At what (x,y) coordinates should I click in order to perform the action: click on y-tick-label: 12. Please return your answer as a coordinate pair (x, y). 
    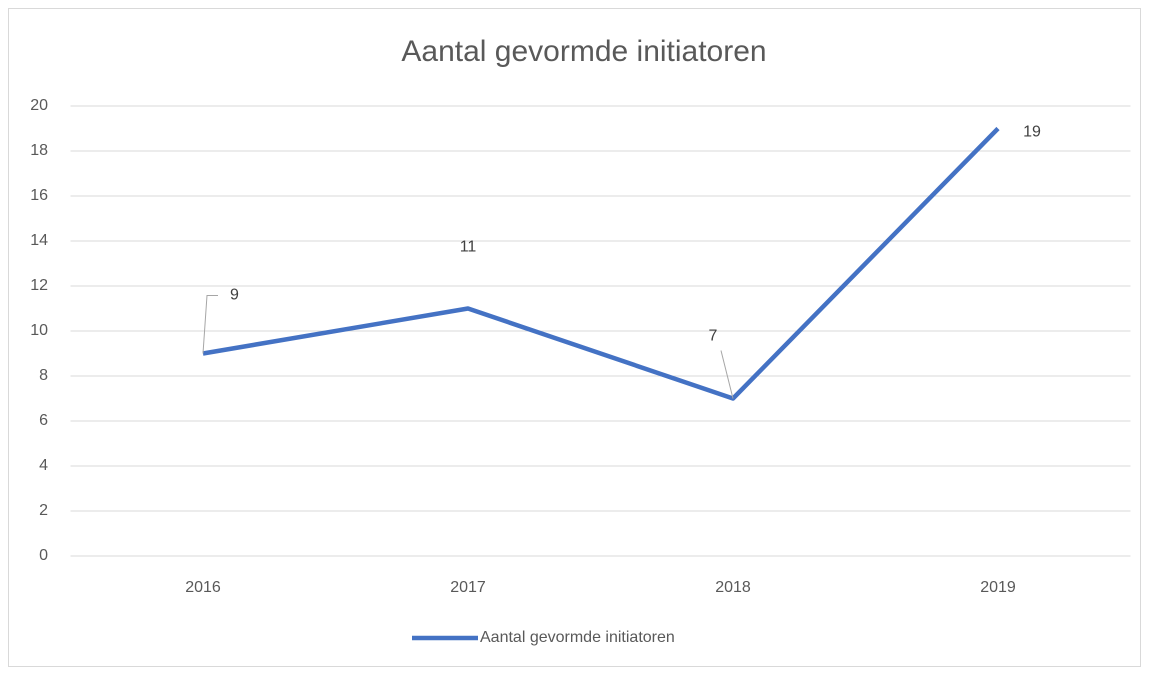
    Looking at the image, I should click on (39, 285).